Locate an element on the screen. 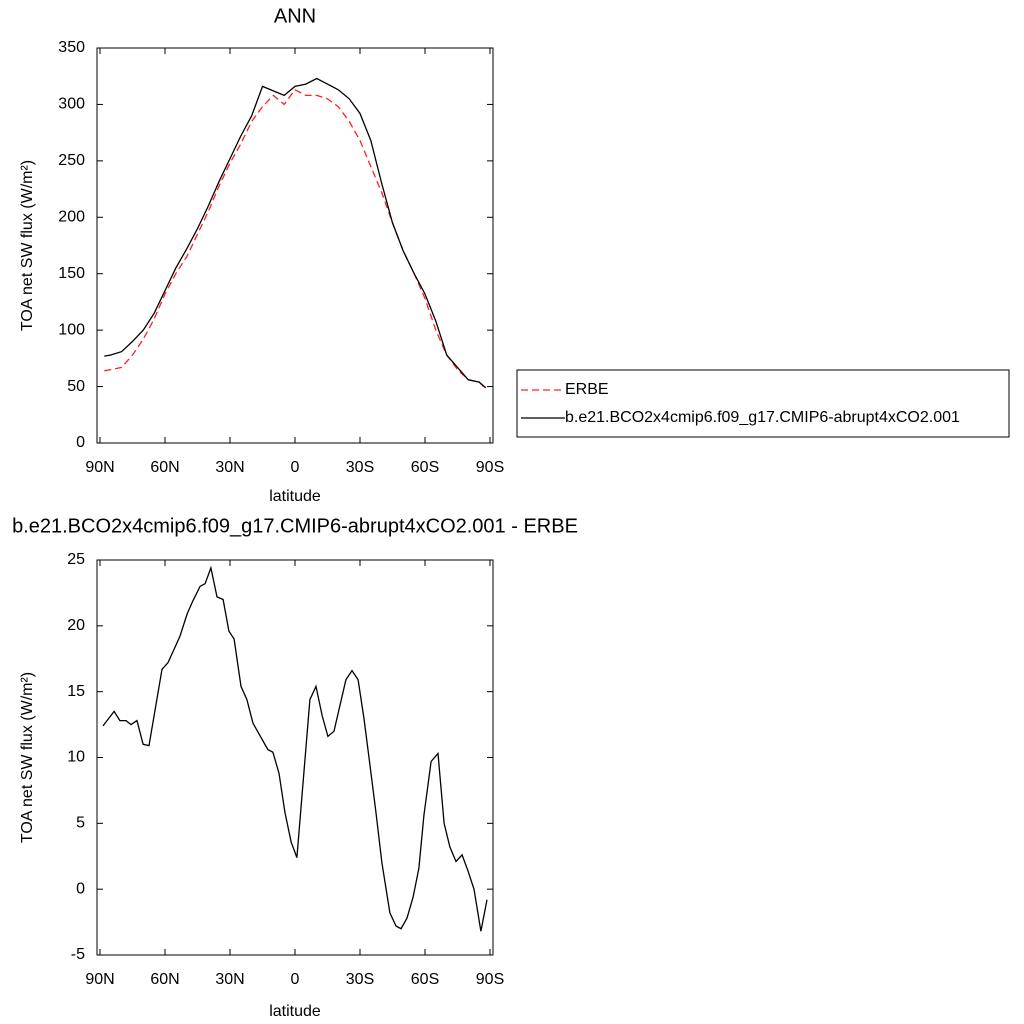  y-tick-label: 10 is located at coordinates (76, 757).